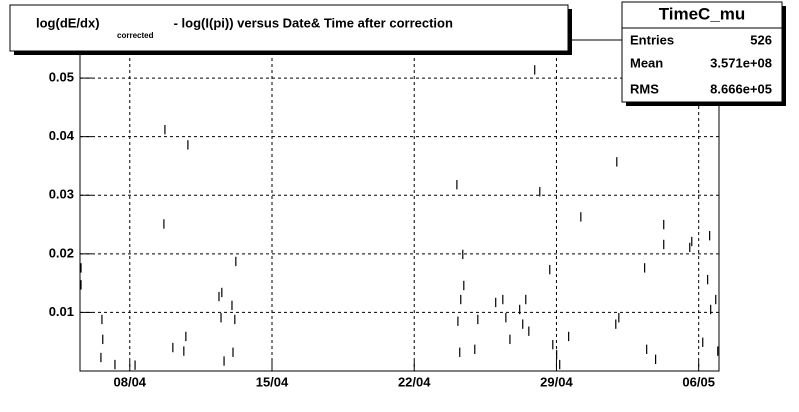 This screenshot has width=799, height=412. Describe the element at coordinates (644, 88) in the screenshot. I see `stats-label: RMS` at that location.